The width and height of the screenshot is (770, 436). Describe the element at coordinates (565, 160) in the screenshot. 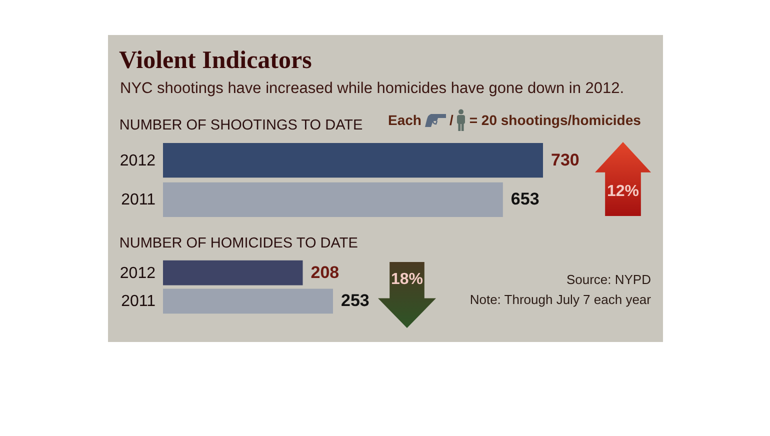

I see `data-label: 730` at that location.